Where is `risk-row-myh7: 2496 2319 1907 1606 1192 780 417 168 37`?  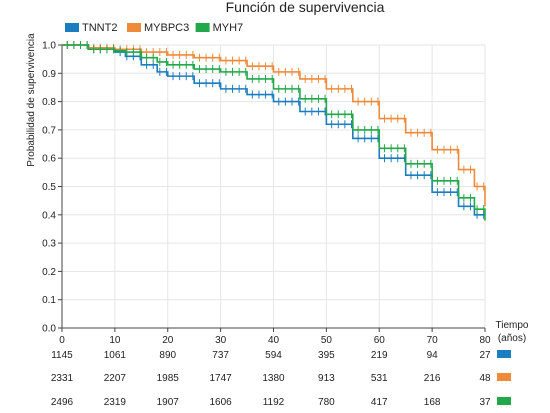 risk-row-myh7: 2496 2319 1907 1606 1192 780 417 168 37 is located at coordinates (281, 402).